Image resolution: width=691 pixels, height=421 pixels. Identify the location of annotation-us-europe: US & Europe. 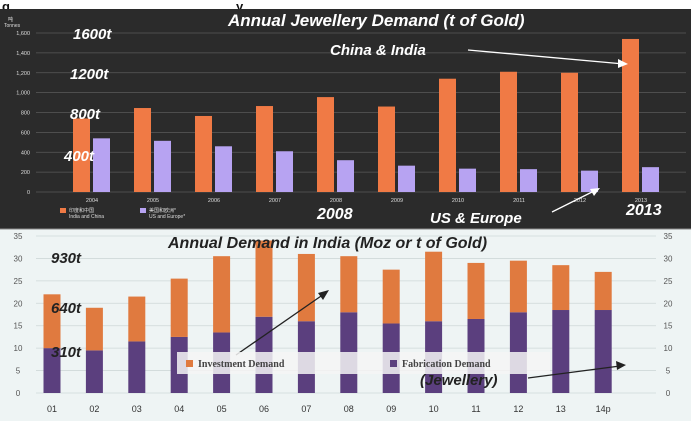
(476, 218).